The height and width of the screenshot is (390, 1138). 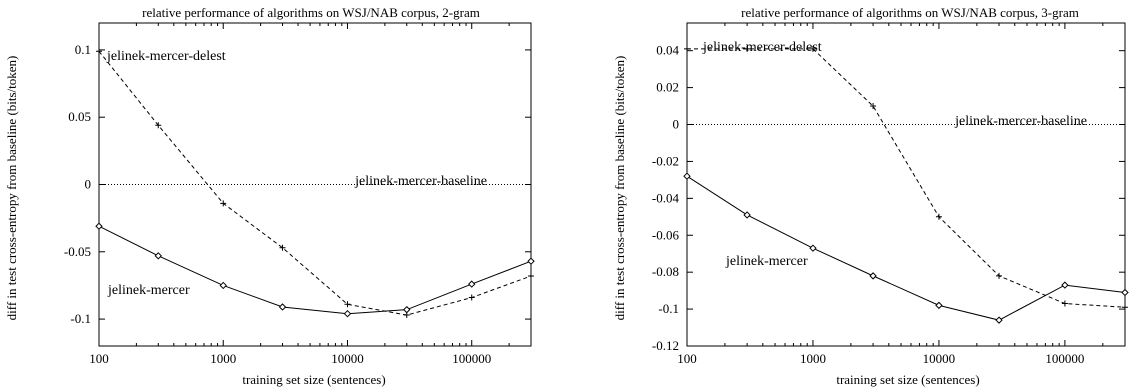 What do you see at coordinates (666, 234) in the screenshot?
I see `y-tick-label: -0.06` at bounding box center [666, 234].